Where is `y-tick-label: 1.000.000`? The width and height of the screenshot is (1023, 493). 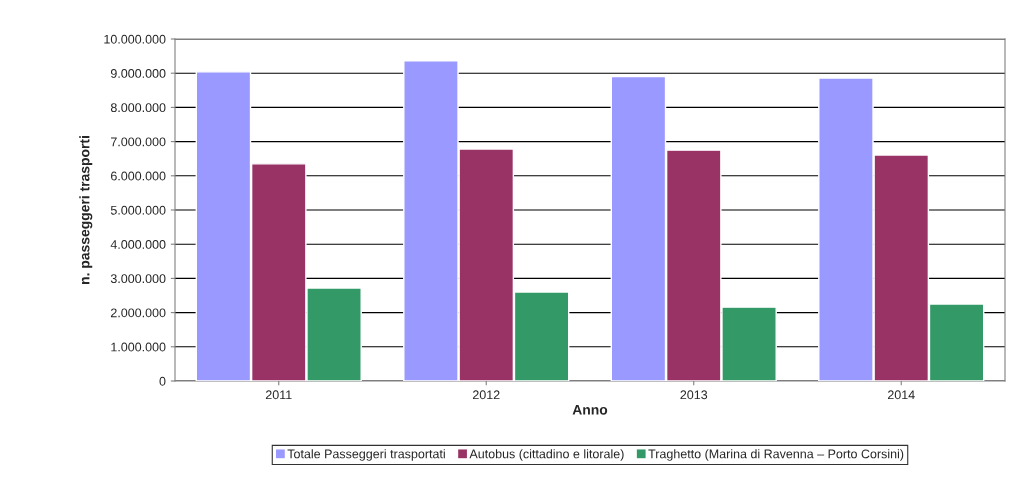
y-tick-label: 1.000.000 is located at coordinates (138, 347).